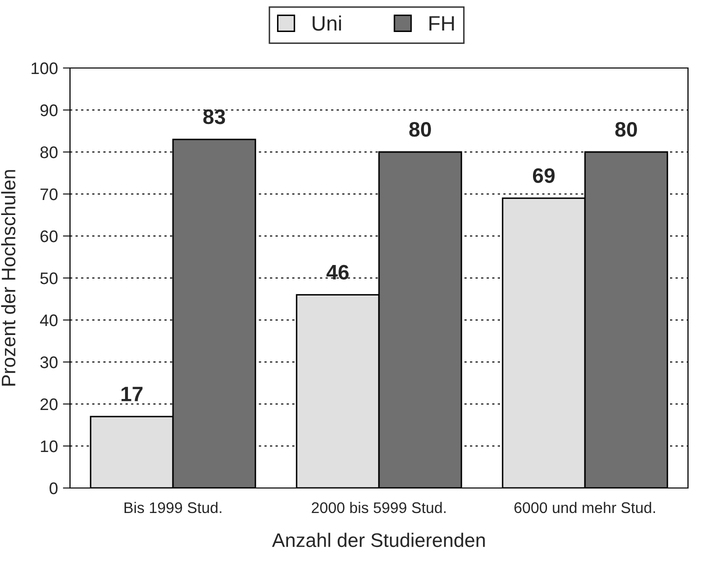  What do you see at coordinates (49, 152) in the screenshot?
I see `y-tick-label: 80` at bounding box center [49, 152].